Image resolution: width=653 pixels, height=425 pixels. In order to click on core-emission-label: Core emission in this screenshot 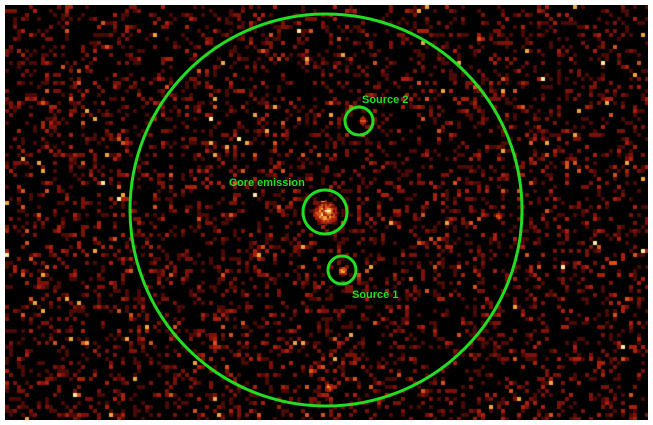, I will do `click(267, 183)`.